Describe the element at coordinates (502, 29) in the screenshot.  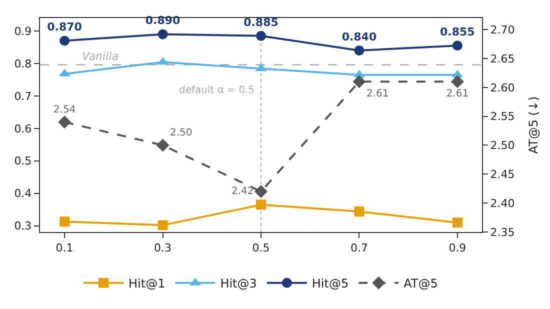
I see `y2-tick-label: 2.70` at that location.